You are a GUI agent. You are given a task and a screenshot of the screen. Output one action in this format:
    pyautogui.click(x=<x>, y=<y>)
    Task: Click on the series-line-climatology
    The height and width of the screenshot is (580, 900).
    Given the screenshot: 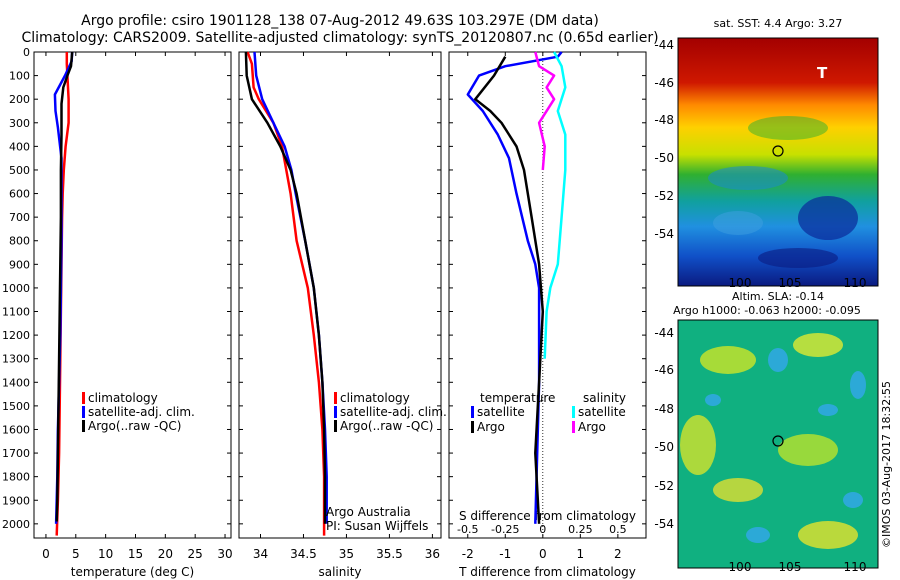 What is the action you would take?
    pyautogui.click(x=286, y=293)
    